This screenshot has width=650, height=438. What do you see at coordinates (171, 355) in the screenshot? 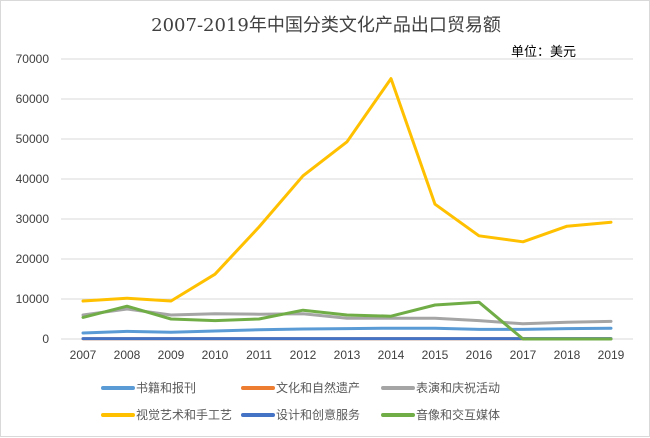
I see `x-tick-label: 2009` at bounding box center [171, 355].